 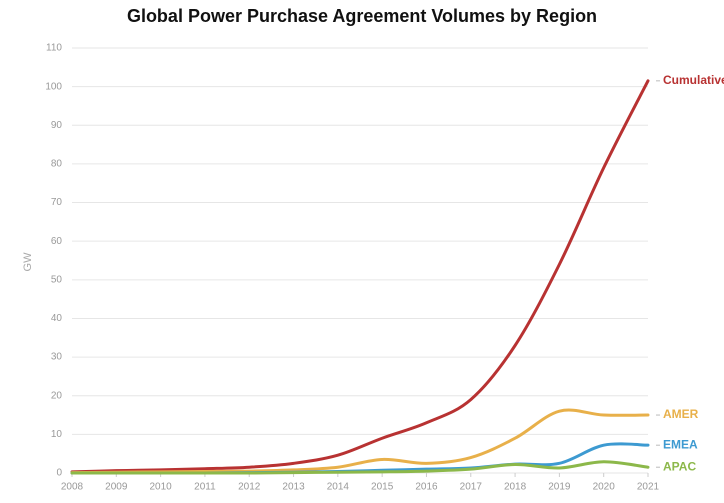 What do you see at coordinates (57, 241) in the screenshot?
I see `y-tick-label: 60` at bounding box center [57, 241].